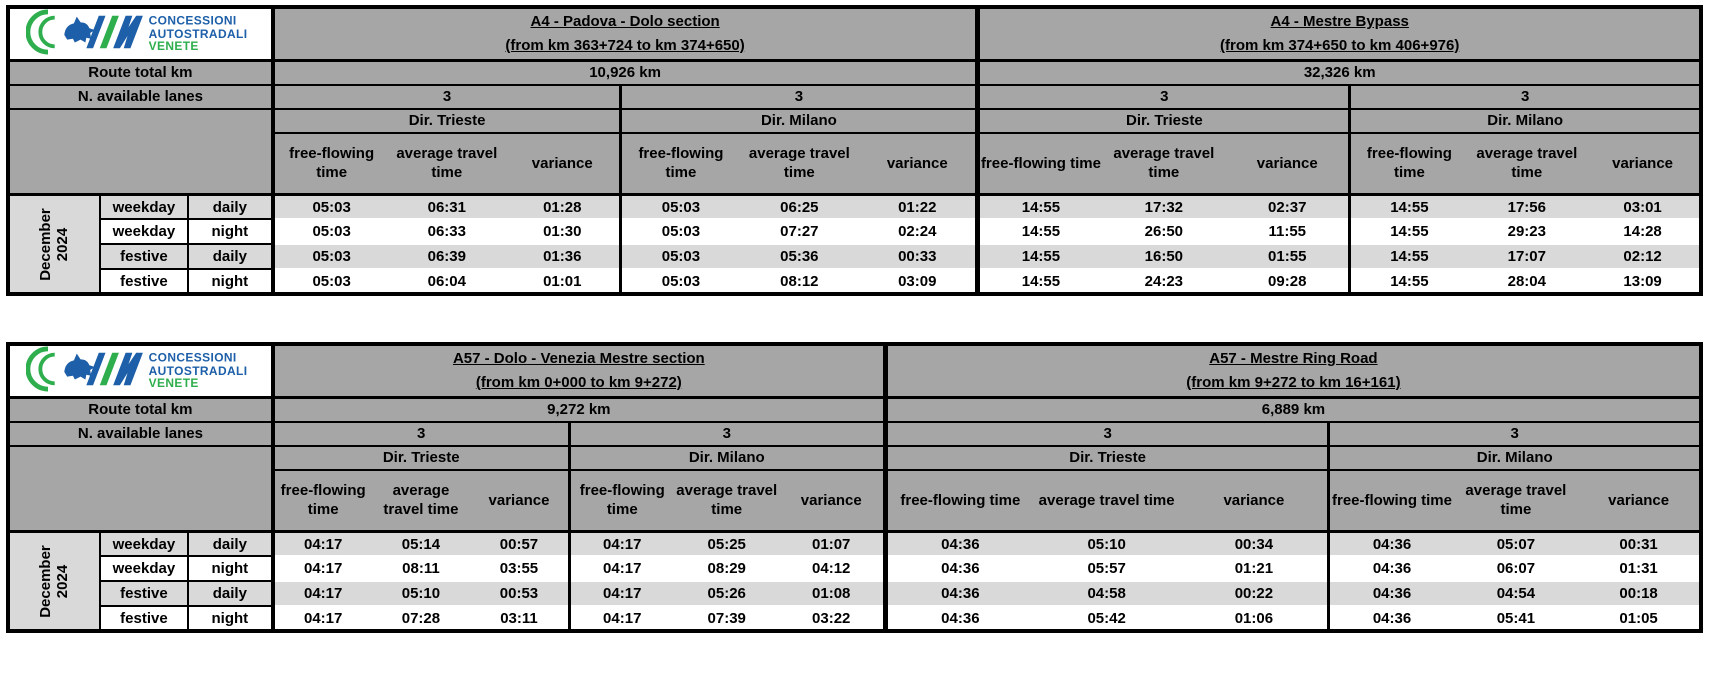 The image size is (1709, 686). What do you see at coordinates (96, 32) in the screenshot?
I see `logo-stripe-icon` at bounding box center [96, 32].